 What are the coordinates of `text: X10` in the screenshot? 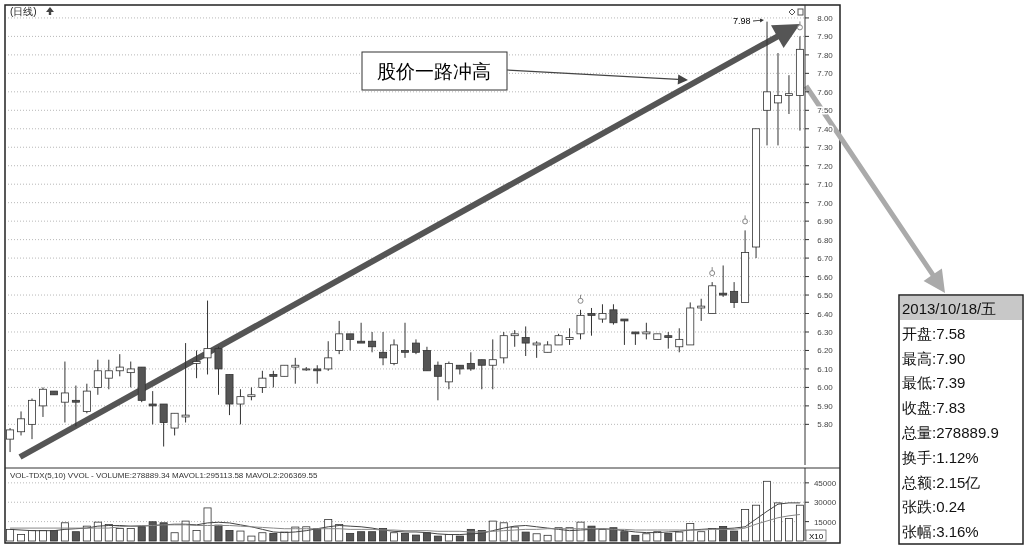 It's located at (816, 536).